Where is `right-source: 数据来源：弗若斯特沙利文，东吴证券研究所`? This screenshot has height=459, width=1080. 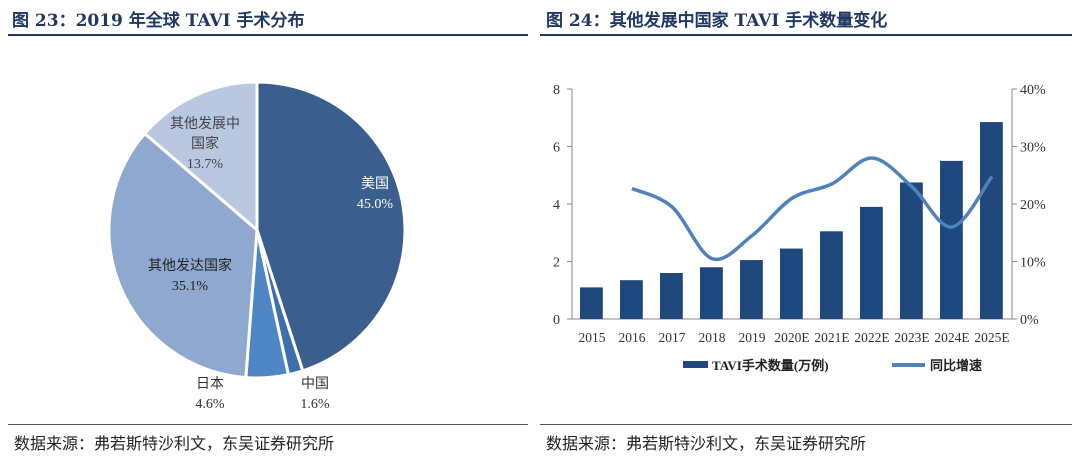 right-source: 数据来源：弗若斯特沙利文，东吴证券研究所 is located at coordinates (706, 443).